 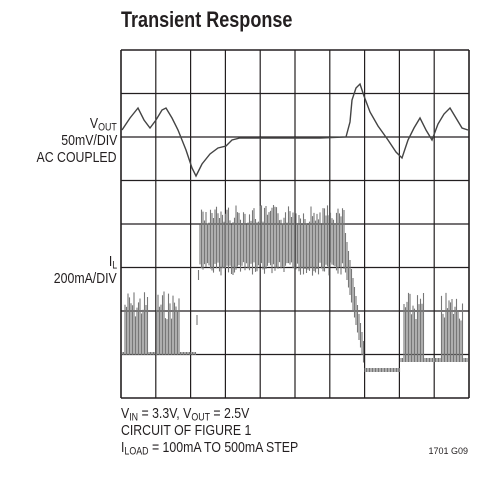 What do you see at coordinates (85, 278) in the screenshot?
I see `il-scale: 200mA/DIV` at bounding box center [85, 278].